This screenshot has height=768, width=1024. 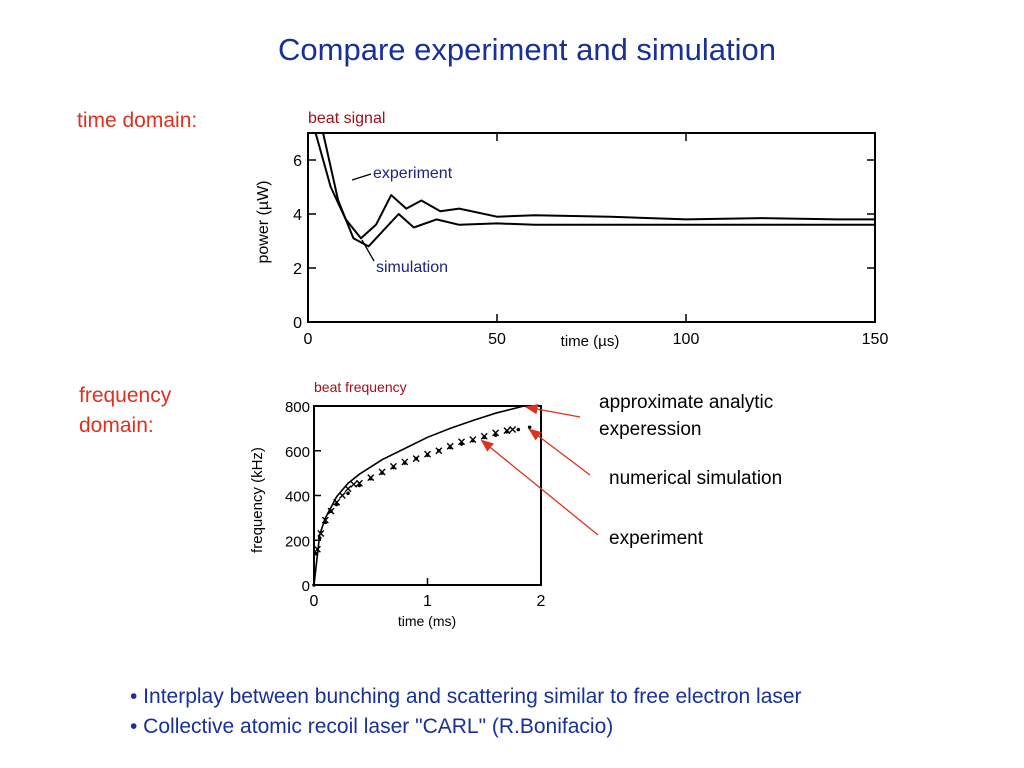 I want to click on beat-frequency-y-tick-label: 800, so click(x=297, y=407).